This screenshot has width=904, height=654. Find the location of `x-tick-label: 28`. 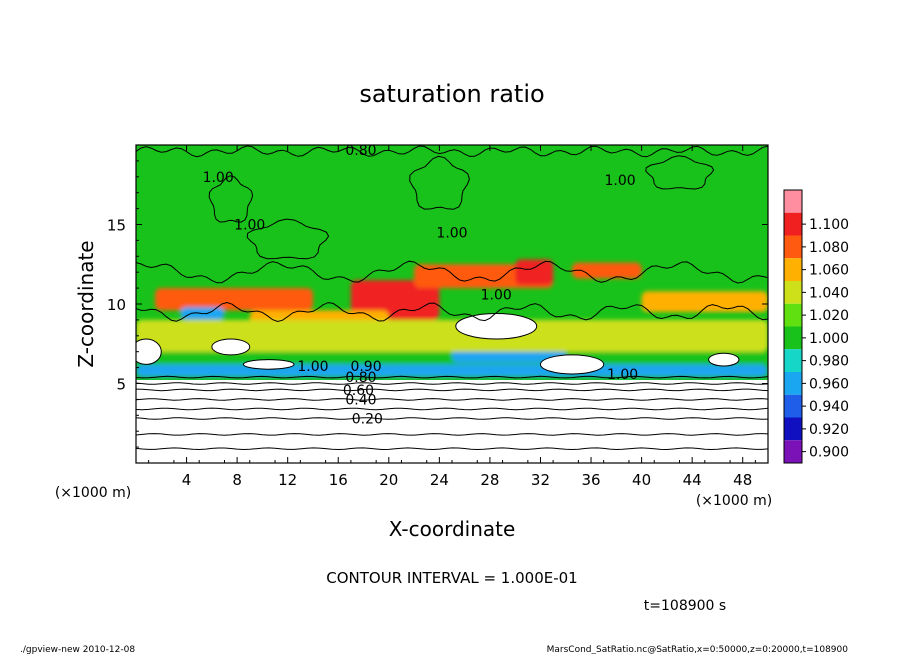

x-tick-label: 28 is located at coordinates (489, 480).